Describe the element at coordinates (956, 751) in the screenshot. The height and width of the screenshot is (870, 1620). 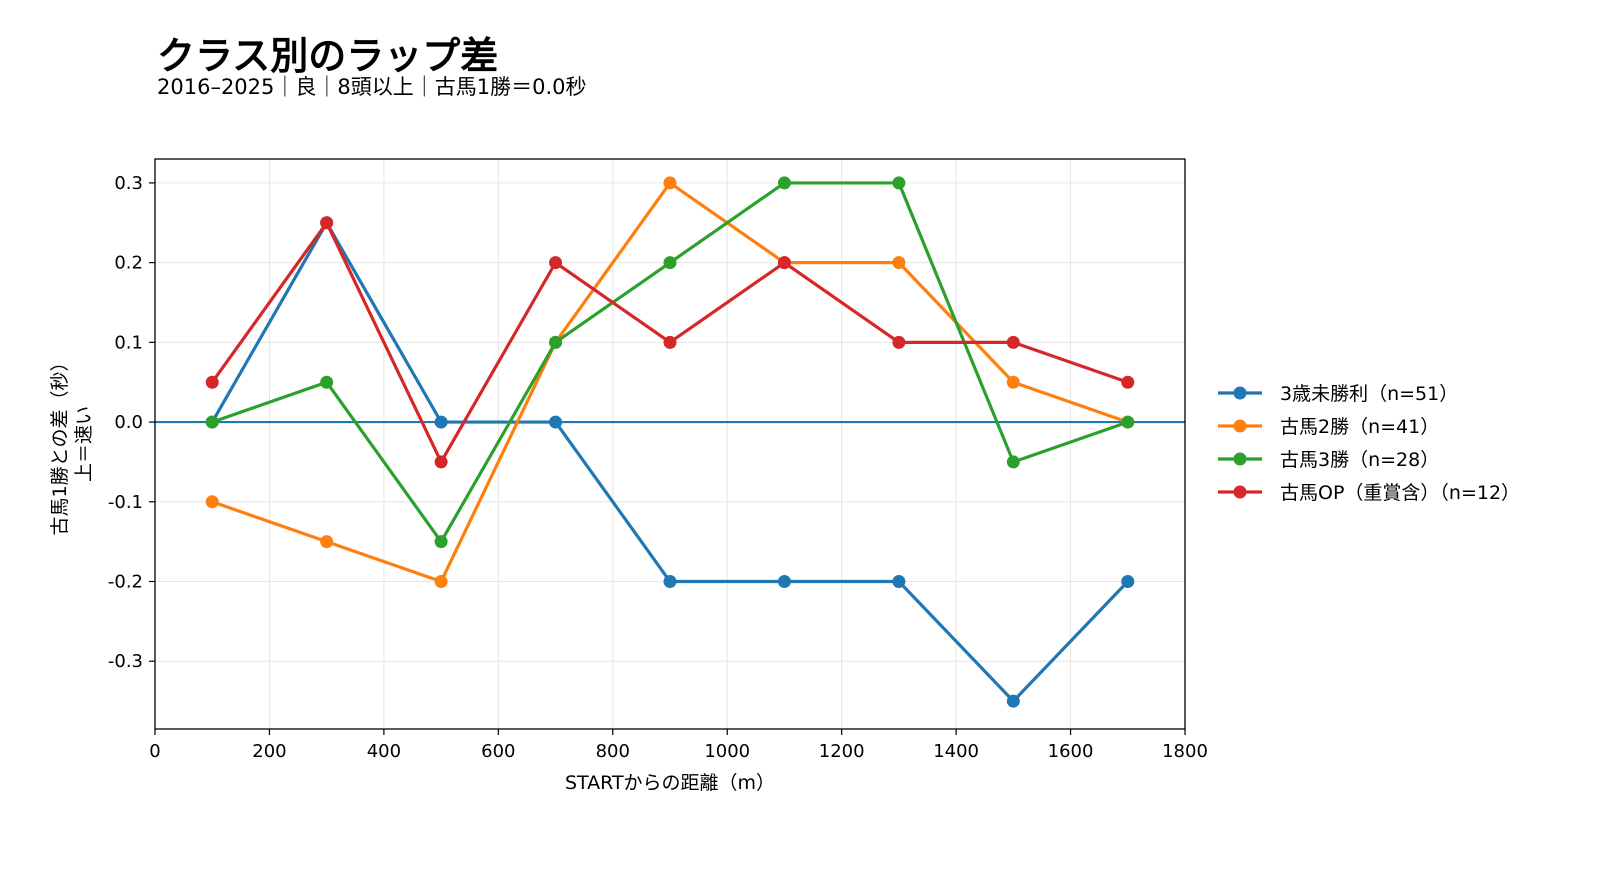
I see `x-tick-label: 1400` at that location.